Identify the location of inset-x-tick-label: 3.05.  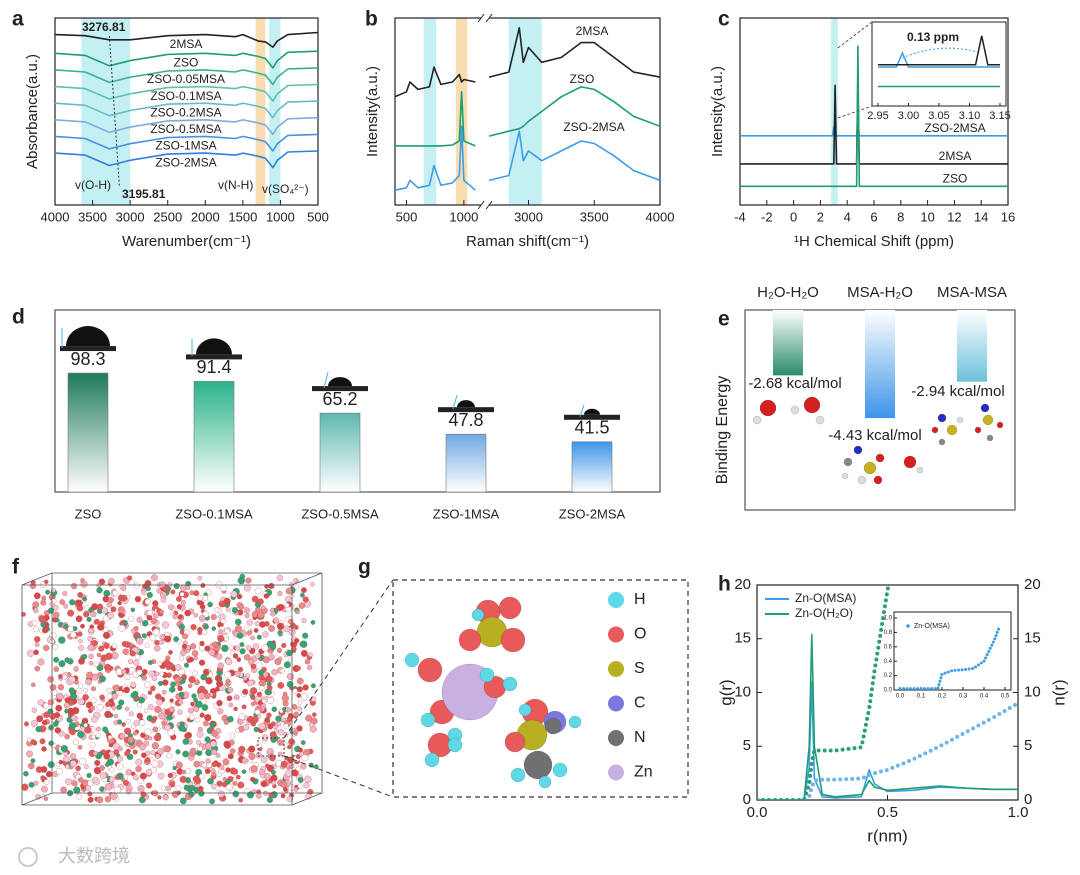
(938, 116).